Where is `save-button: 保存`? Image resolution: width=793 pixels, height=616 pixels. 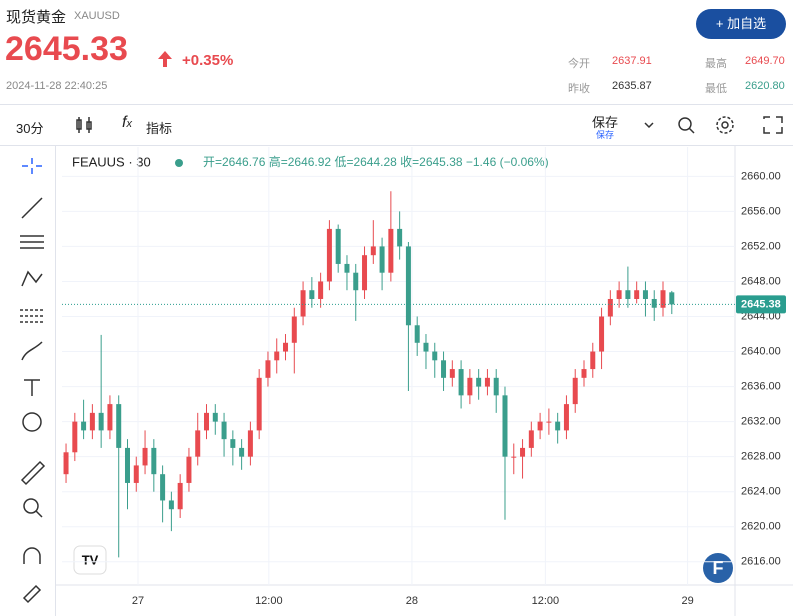 save-button: 保存 is located at coordinates (605, 122).